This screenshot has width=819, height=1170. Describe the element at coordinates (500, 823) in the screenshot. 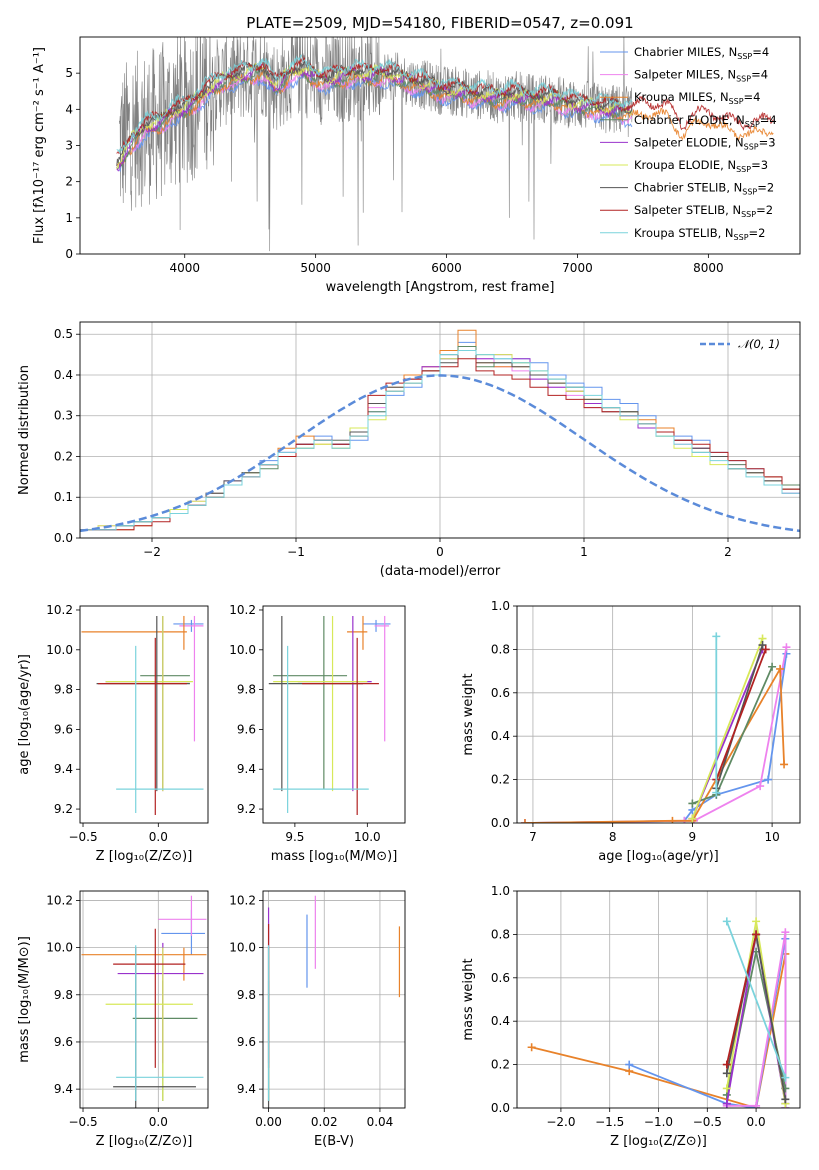

I see `y-tick-label: 0.0` at that location.